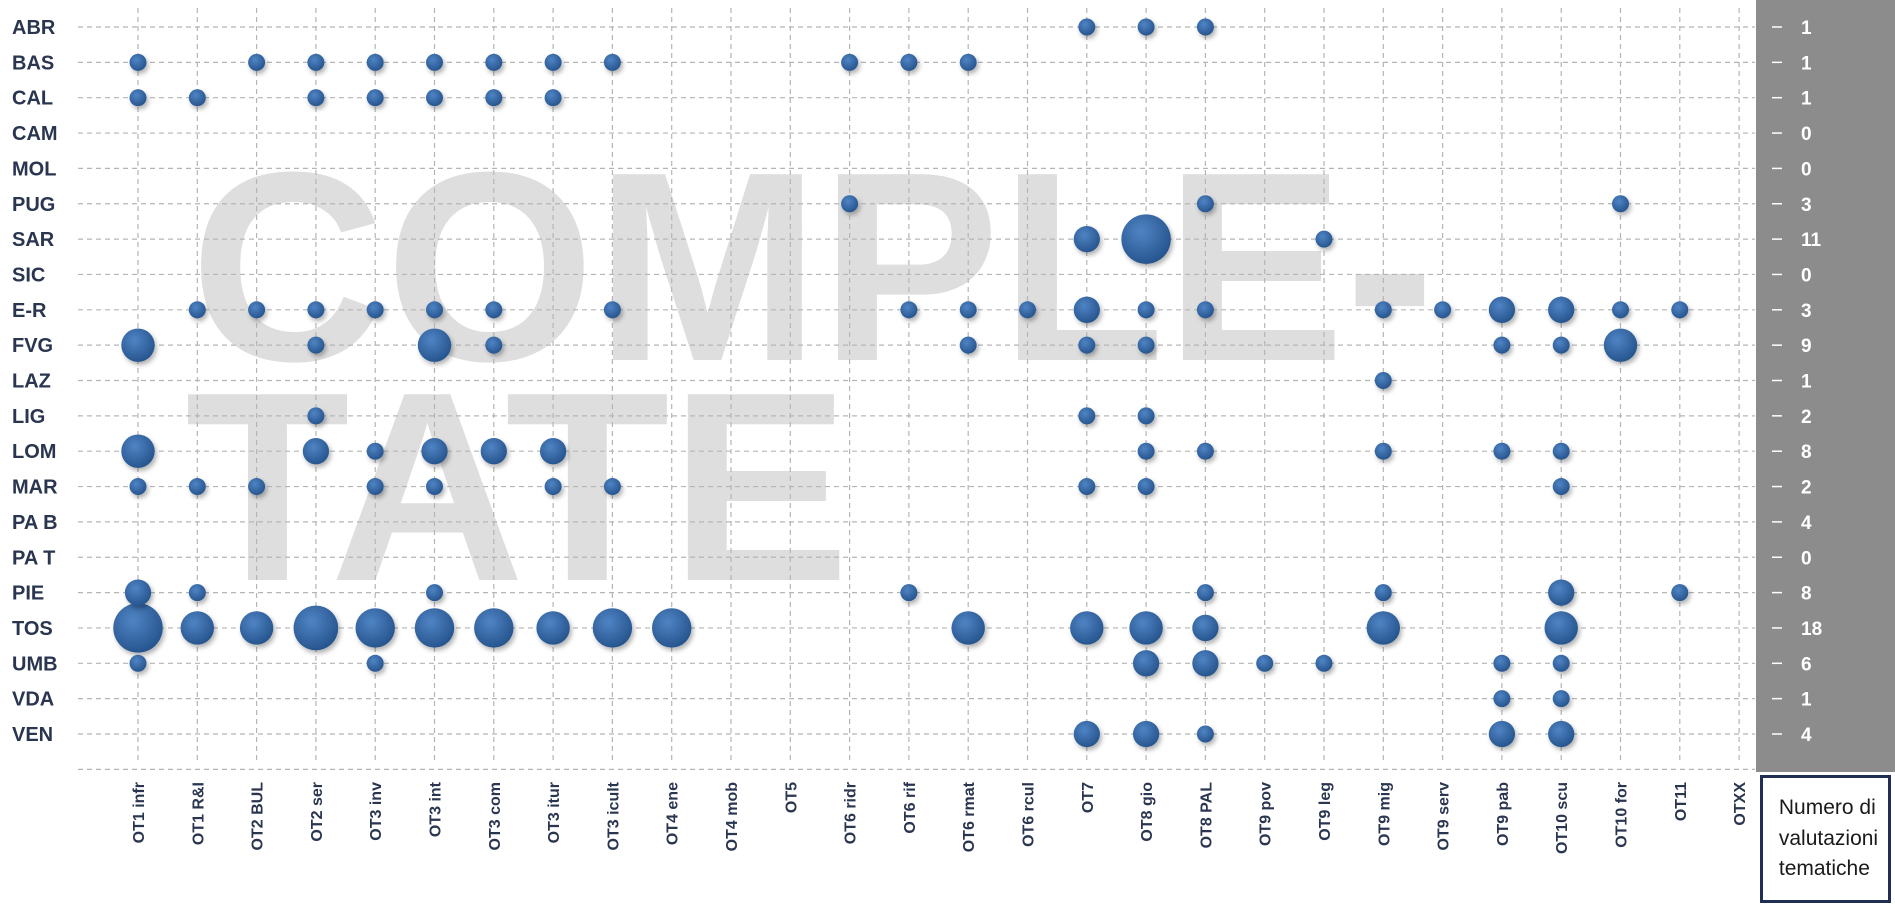 This screenshot has height=909, width=1895. What do you see at coordinates (1503, 814) in the screenshot?
I see `column-label: OT9 pab` at bounding box center [1503, 814].